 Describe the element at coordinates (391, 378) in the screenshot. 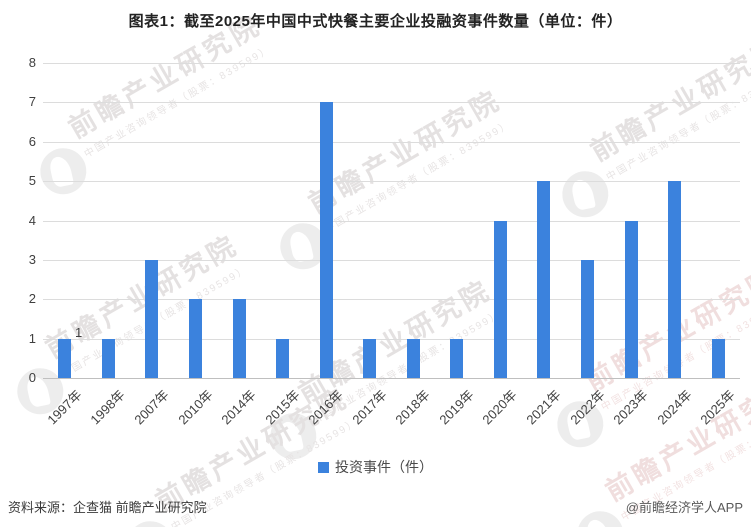

I see `x-axis-line` at that location.